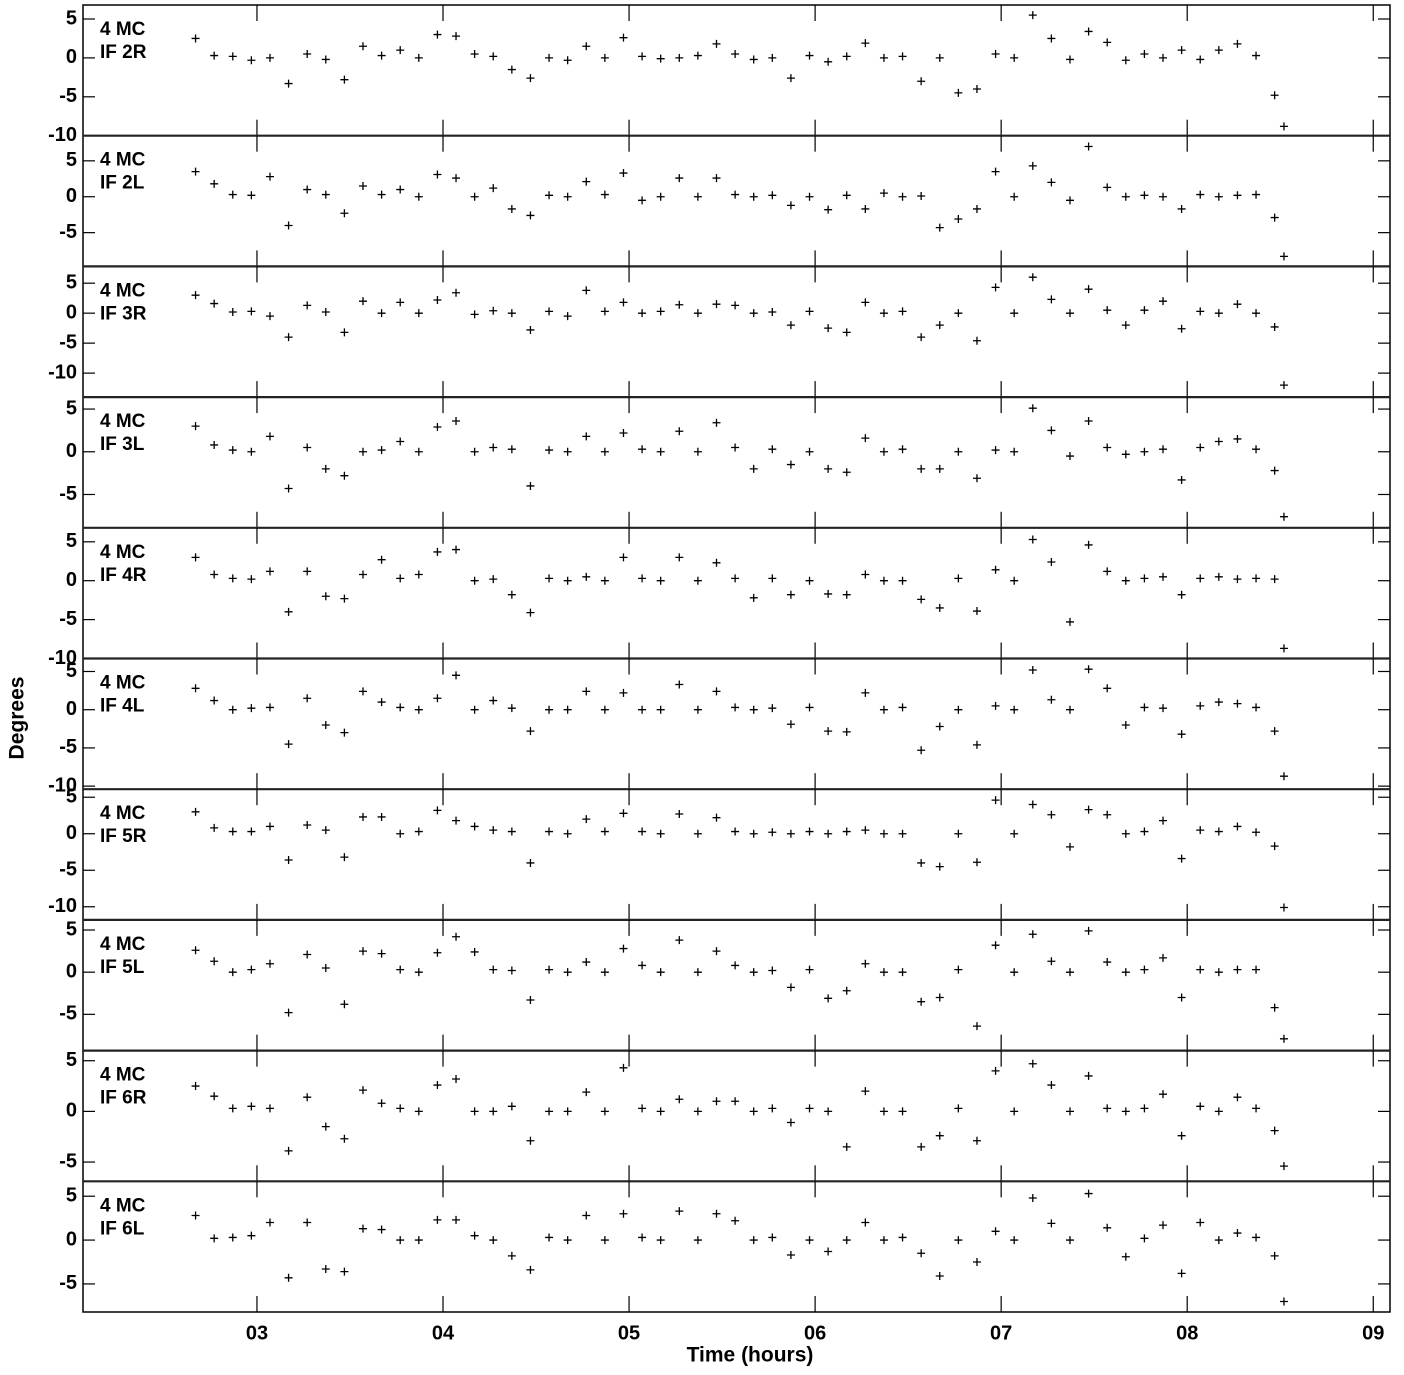 The width and height of the screenshot is (1404, 1375). I want to click on y-tick-label: 0, so click(71, 1239).